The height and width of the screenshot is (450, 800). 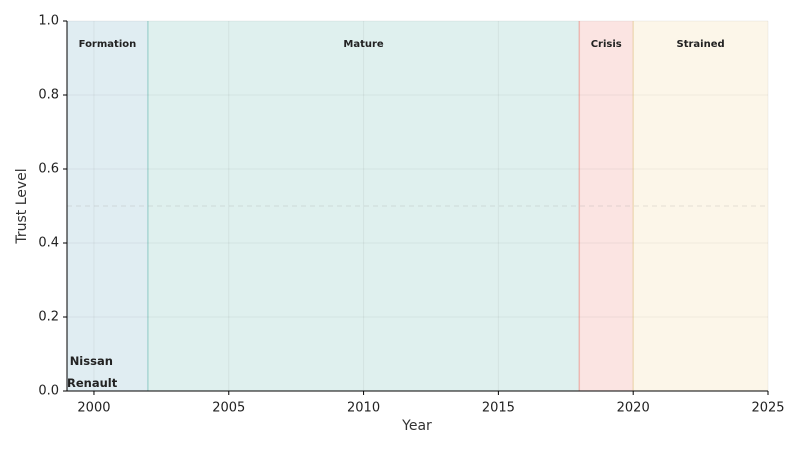 I want to click on annotation: Nissan, so click(x=91, y=361).